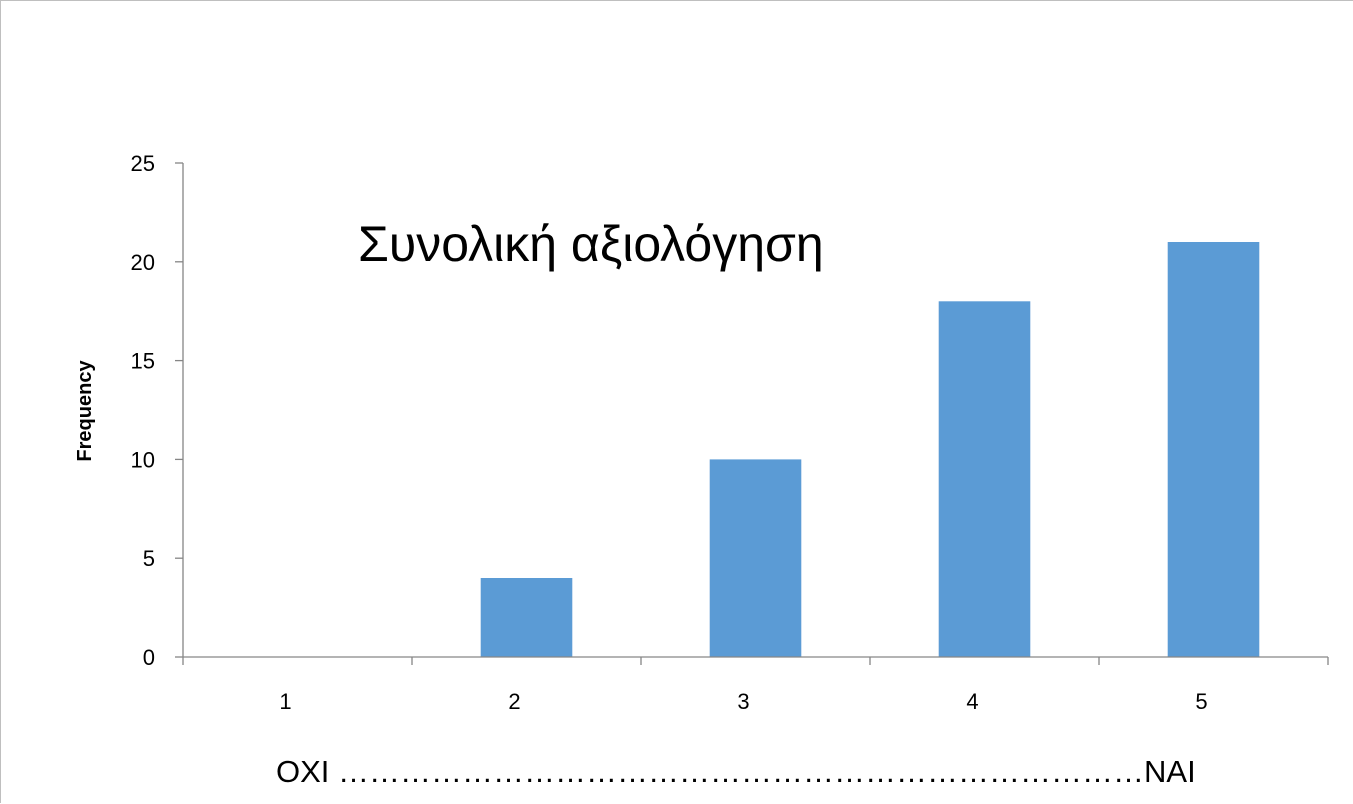  I want to click on x-tick-label-5: 5, so click(1201, 701).